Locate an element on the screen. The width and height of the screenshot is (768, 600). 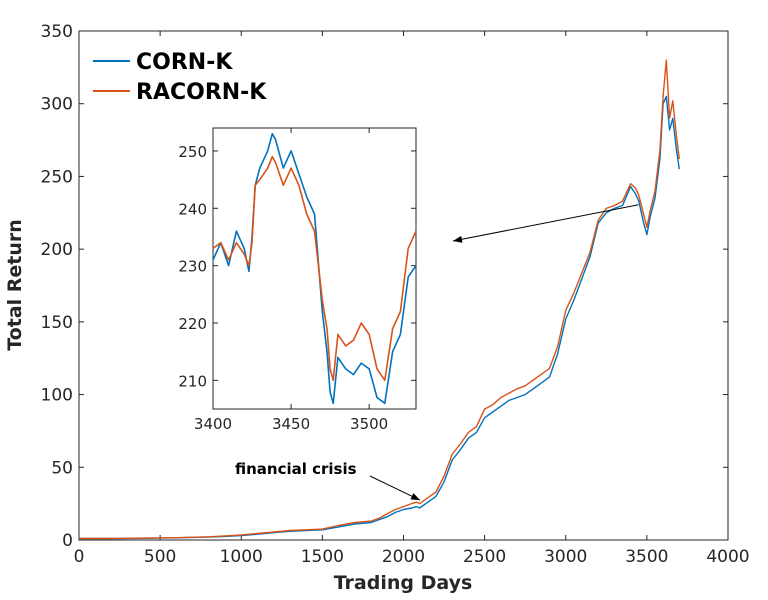
main-x-tick-label: 500 is located at coordinates (160, 557).